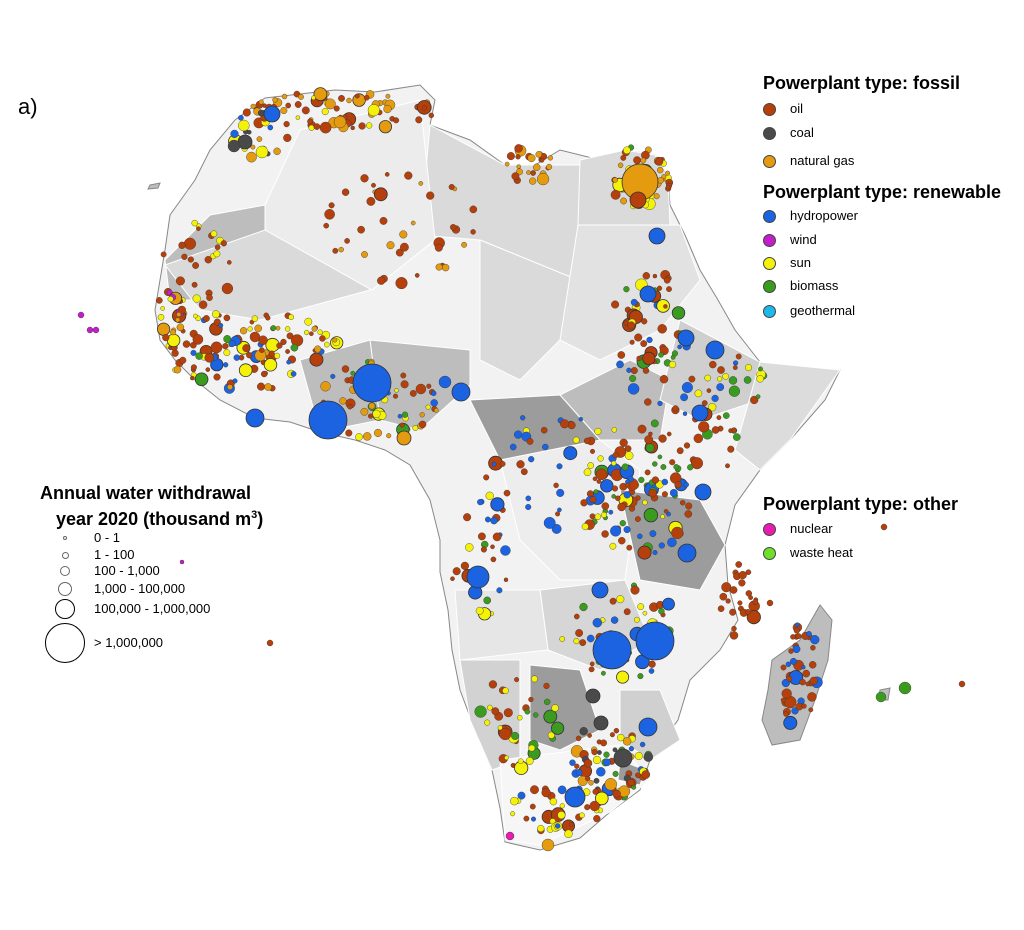  What do you see at coordinates (501, 625) in the screenshot?
I see `region-angola` at bounding box center [501, 625].